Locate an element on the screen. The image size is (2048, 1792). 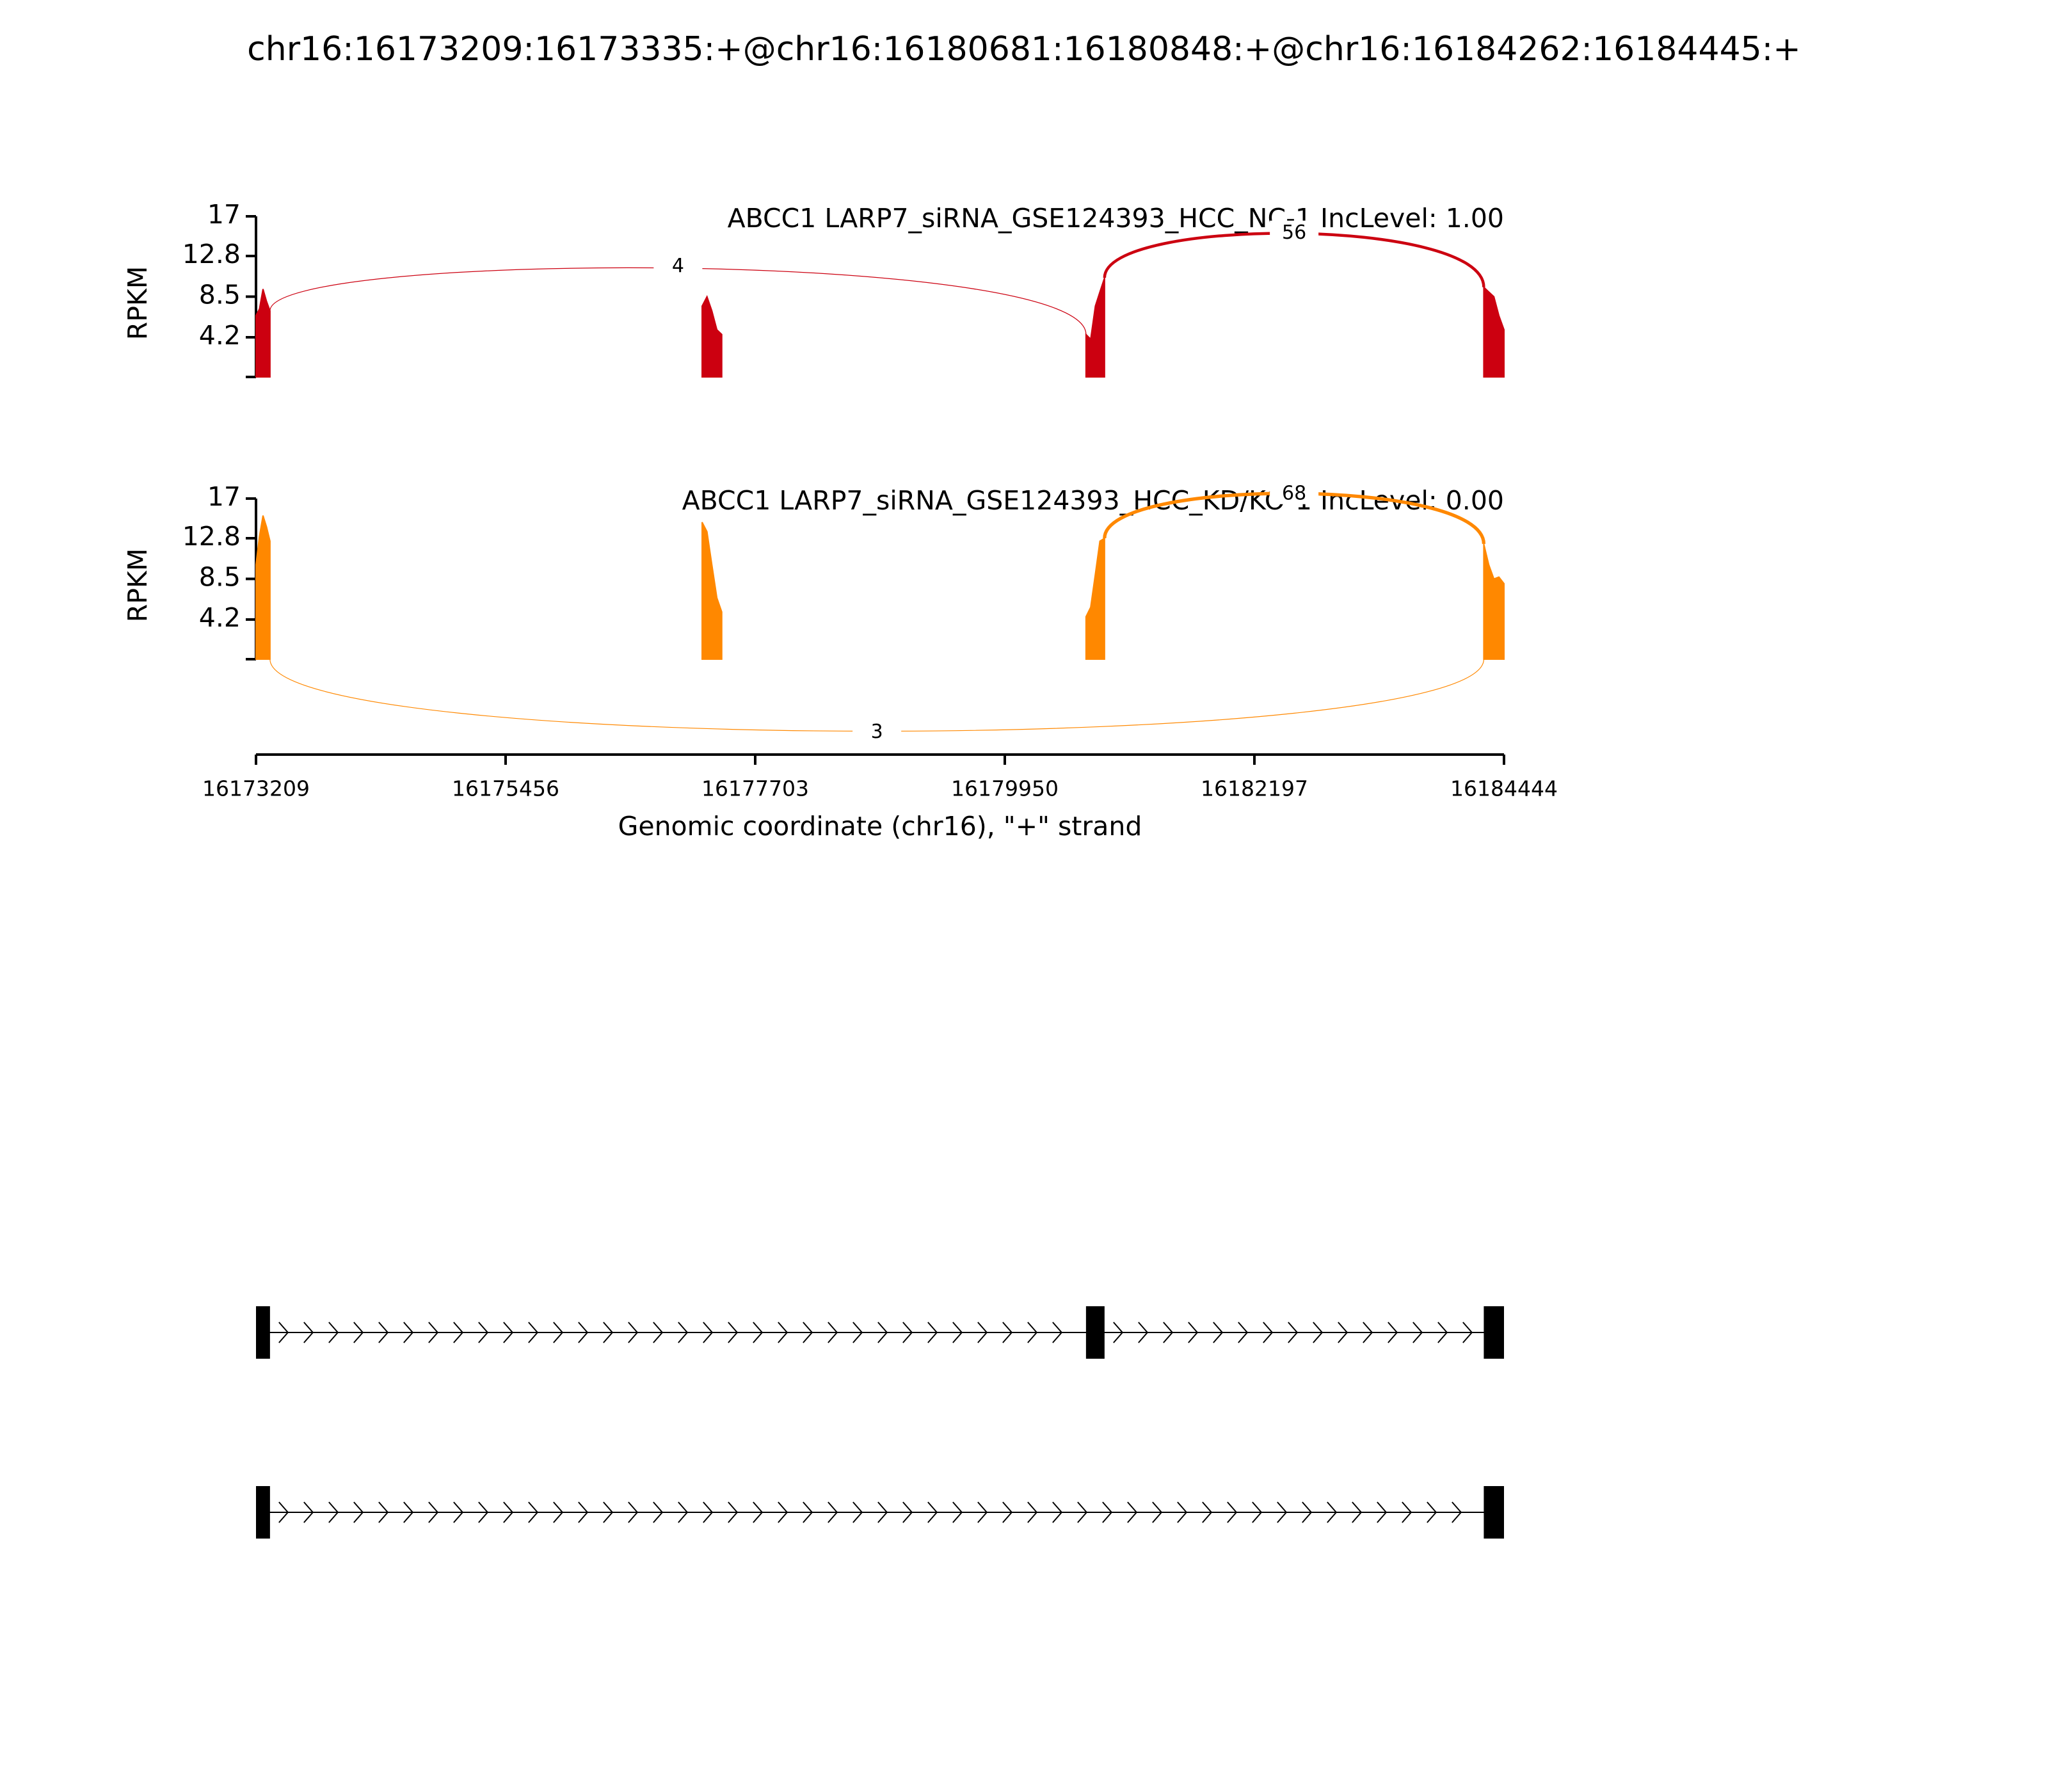
junction-label: 56 is located at coordinates (1294, 232).